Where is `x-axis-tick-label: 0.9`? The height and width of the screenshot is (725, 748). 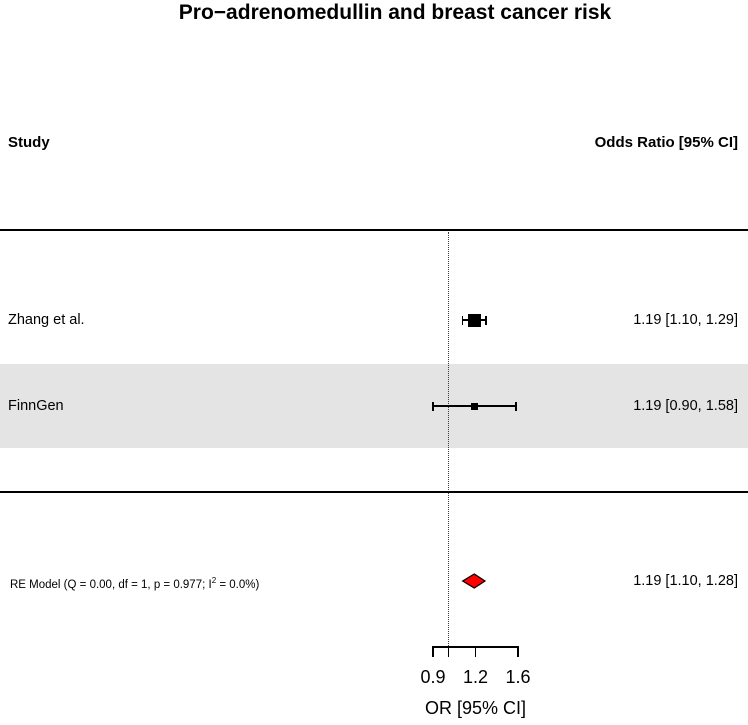 x-axis-tick-label: 0.9 is located at coordinates (433, 677).